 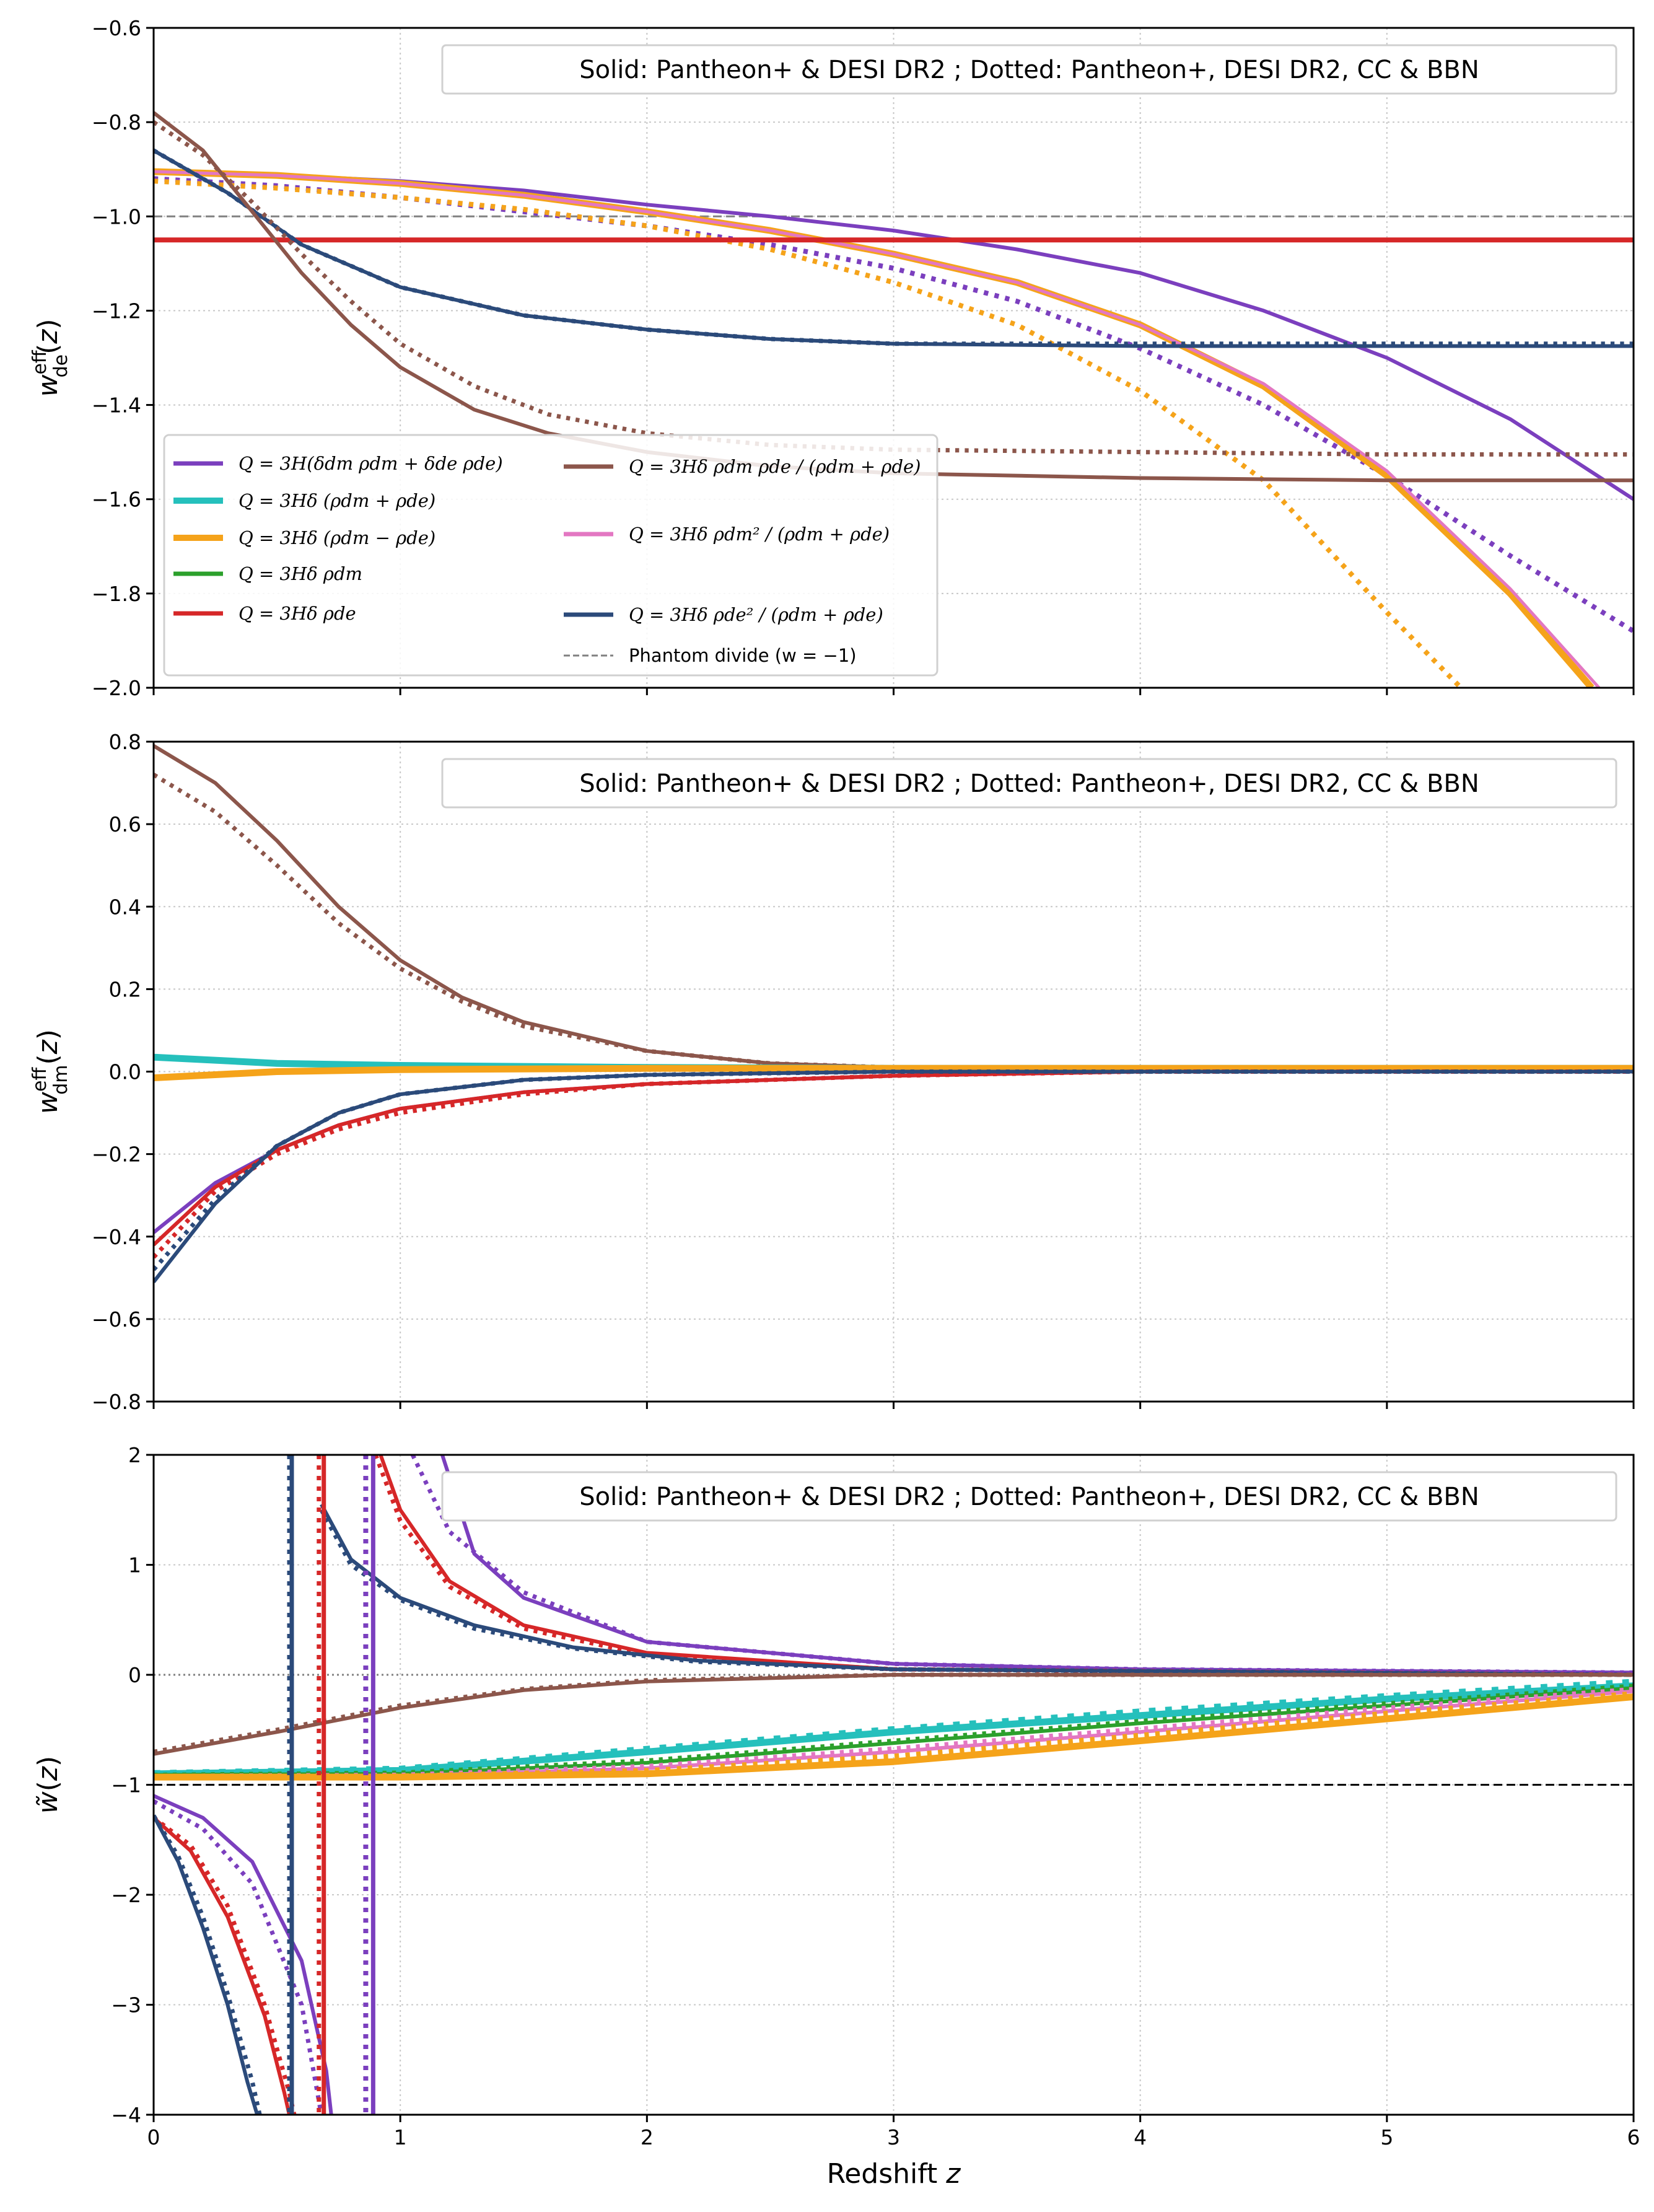 What do you see at coordinates (400, 2137) in the screenshot?
I see `x-tick-label: 1` at bounding box center [400, 2137].